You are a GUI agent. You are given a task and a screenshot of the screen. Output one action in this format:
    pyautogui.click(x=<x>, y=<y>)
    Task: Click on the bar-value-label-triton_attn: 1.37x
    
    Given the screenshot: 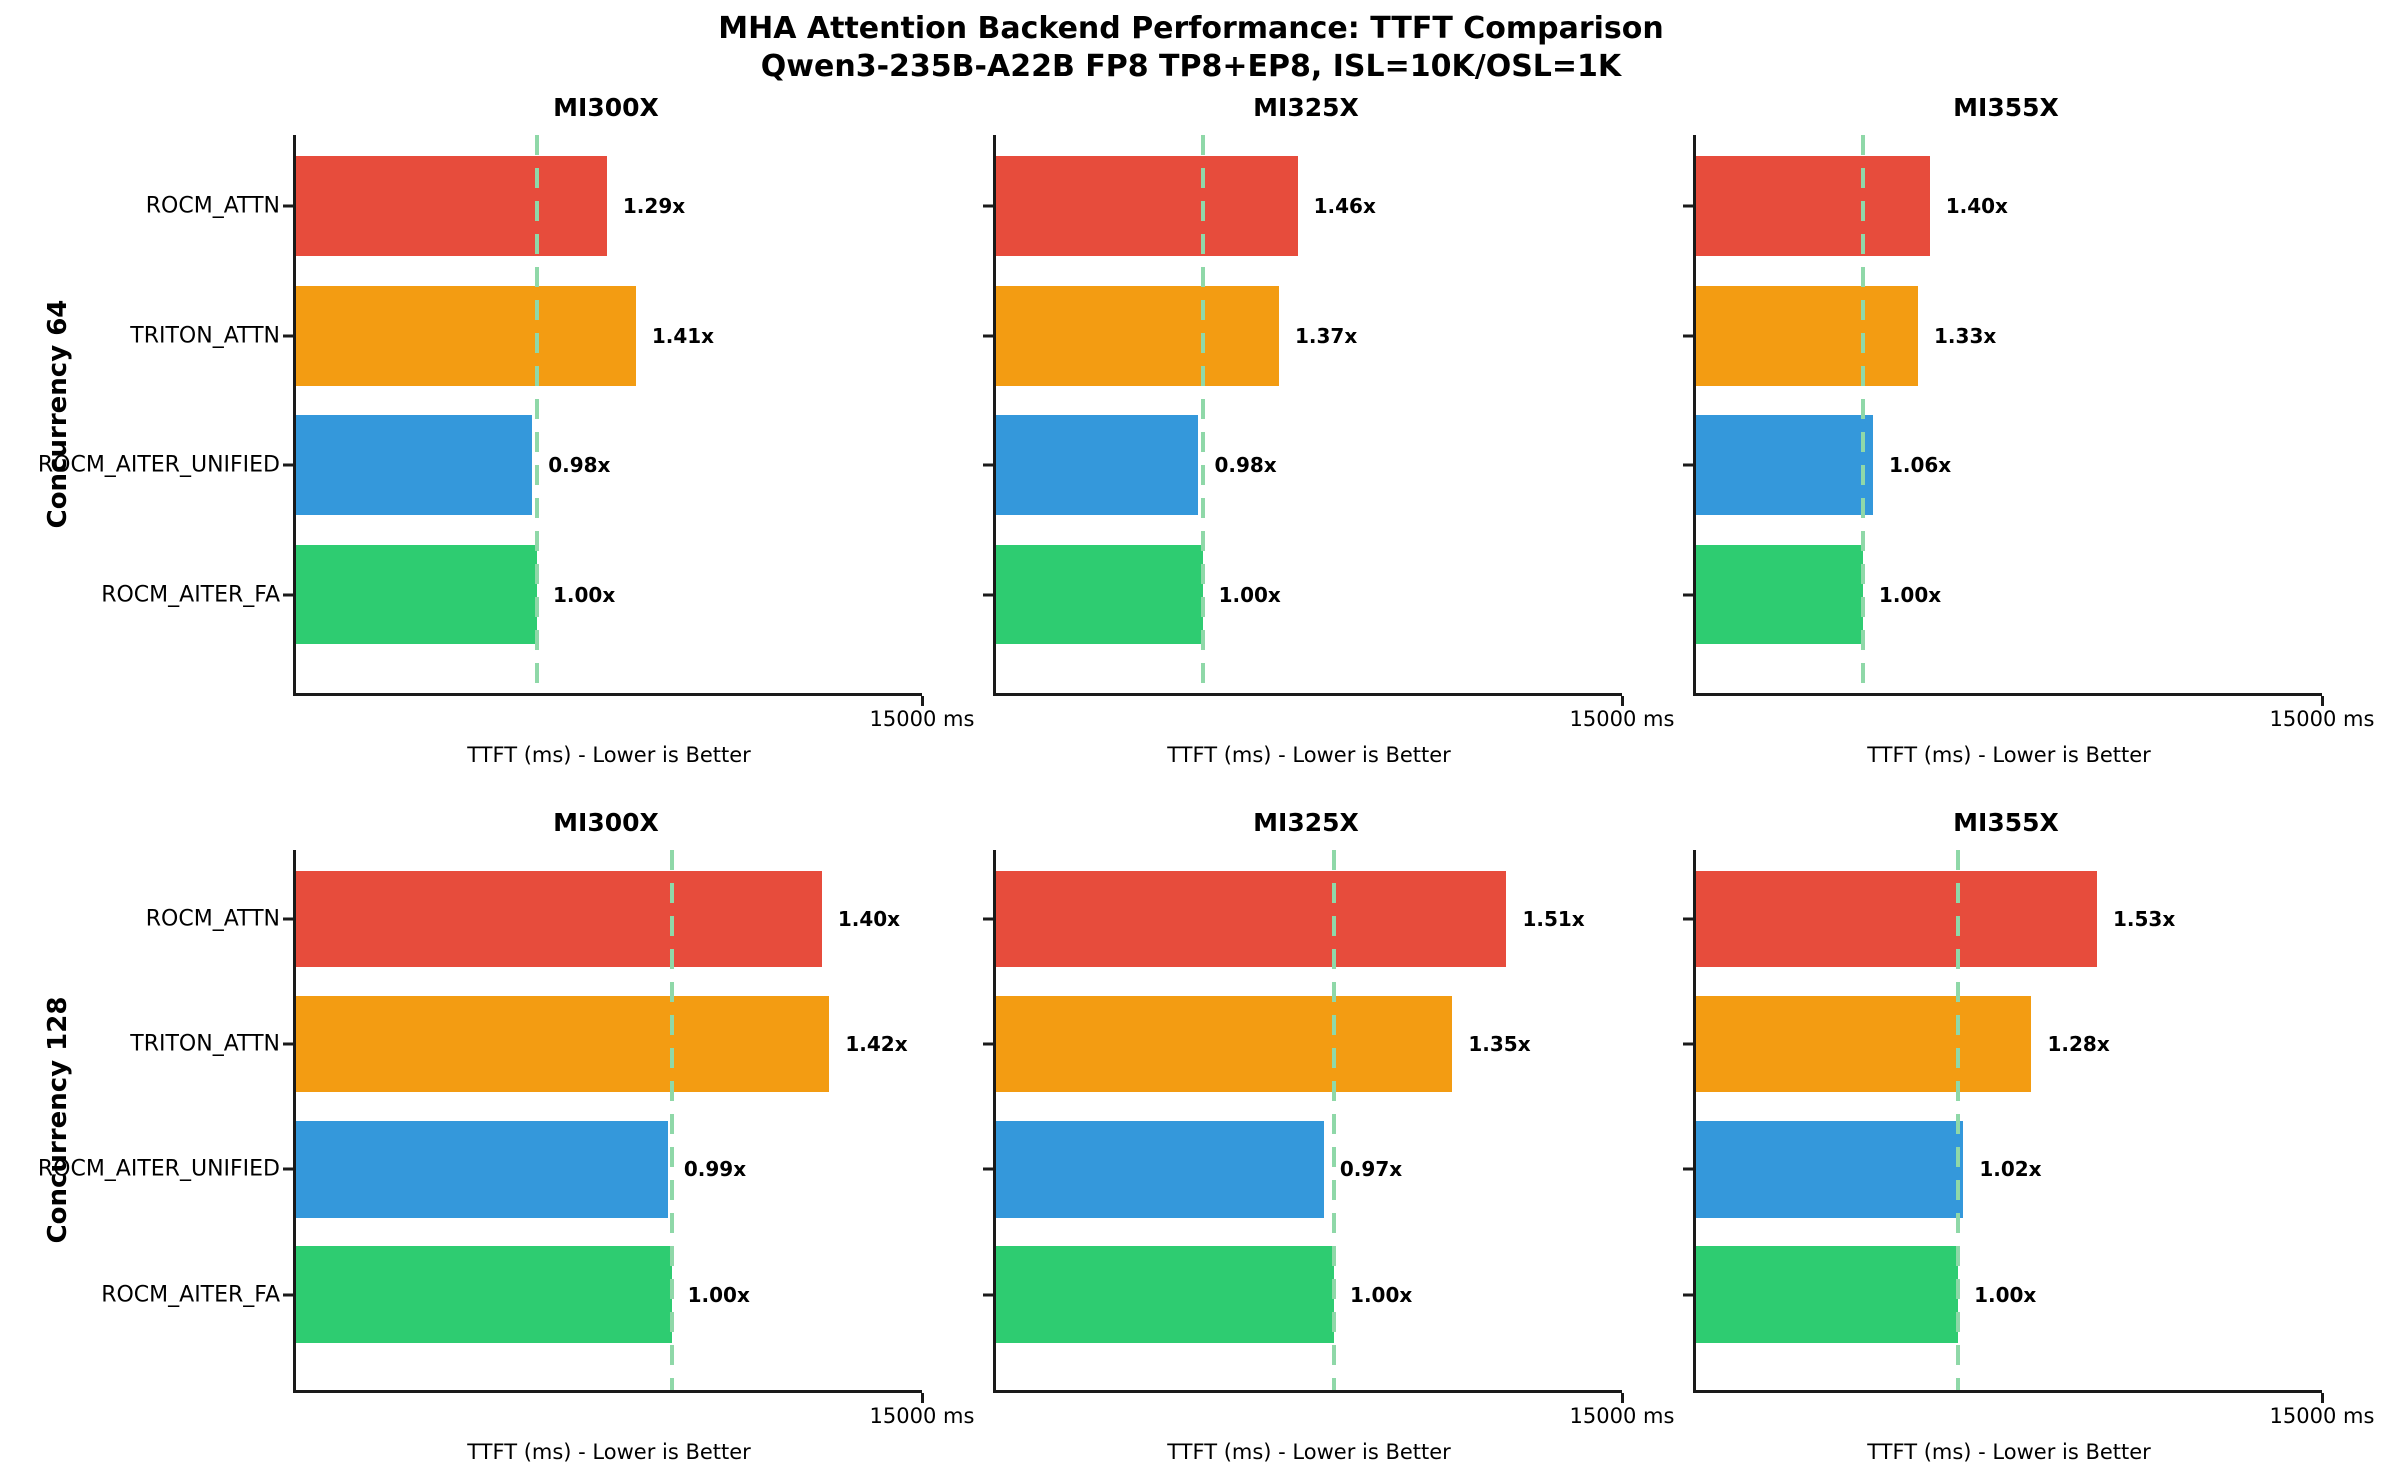 What is the action you would take?
    pyautogui.click(x=1326, y=335)
    